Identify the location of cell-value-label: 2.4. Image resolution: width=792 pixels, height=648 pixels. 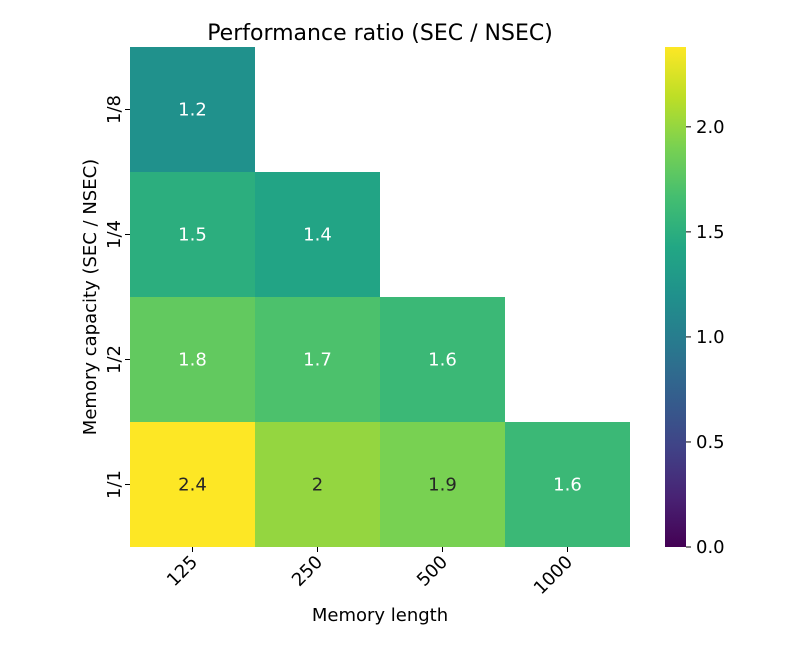
(192, 485).